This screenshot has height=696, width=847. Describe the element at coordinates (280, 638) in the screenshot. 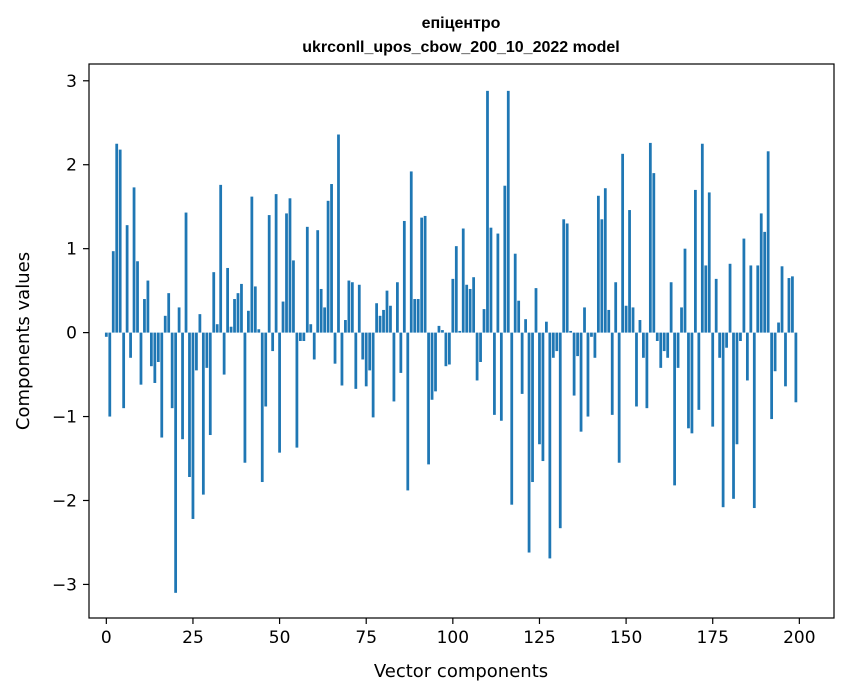

I see `x-tick-label: 50` at that location.